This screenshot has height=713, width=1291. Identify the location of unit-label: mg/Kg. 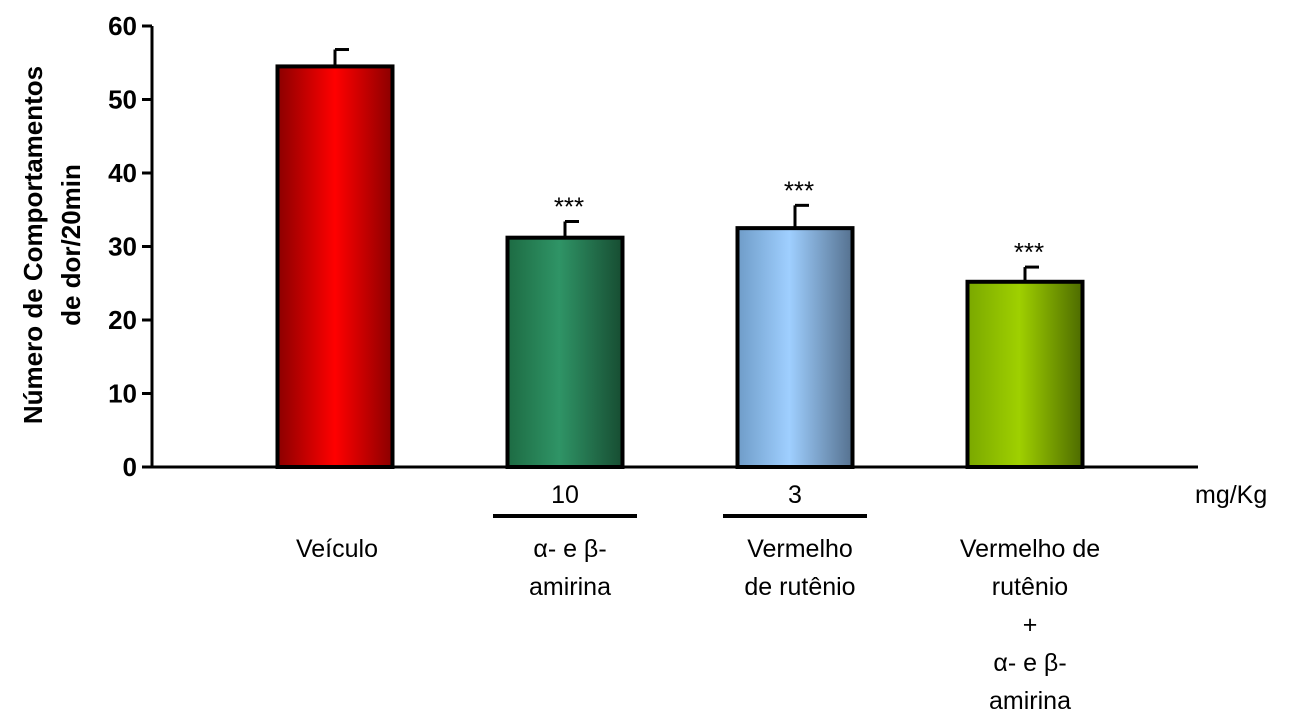
(1231, 495).